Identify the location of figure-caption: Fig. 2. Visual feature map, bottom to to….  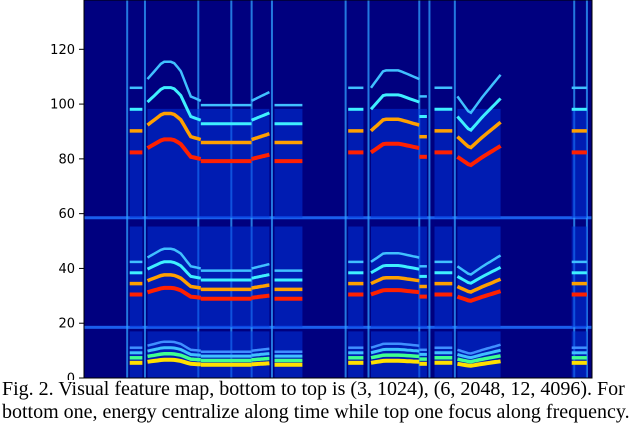
(321, 401).